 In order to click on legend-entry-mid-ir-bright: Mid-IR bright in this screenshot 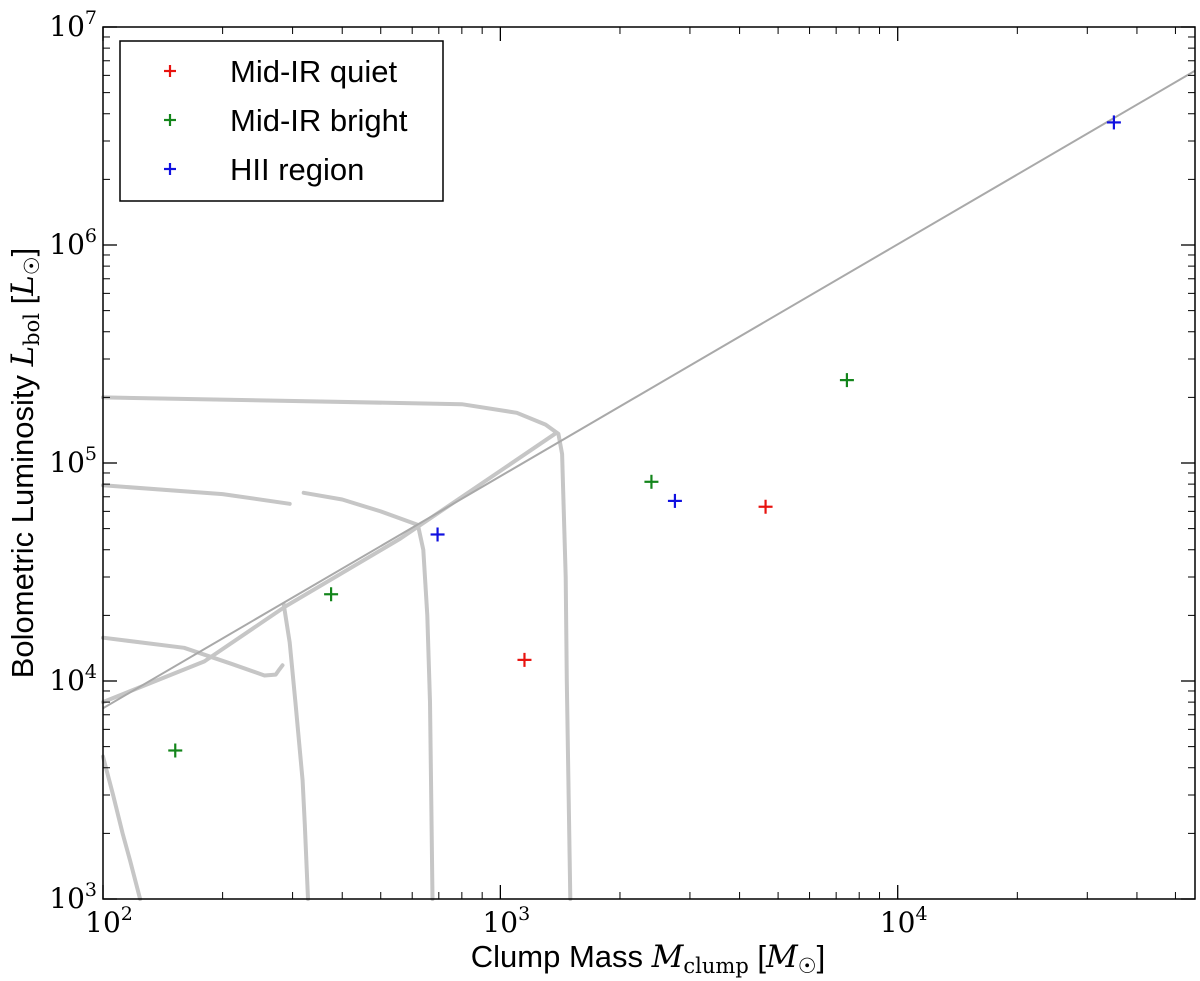, I will do `click(286, 120)`.